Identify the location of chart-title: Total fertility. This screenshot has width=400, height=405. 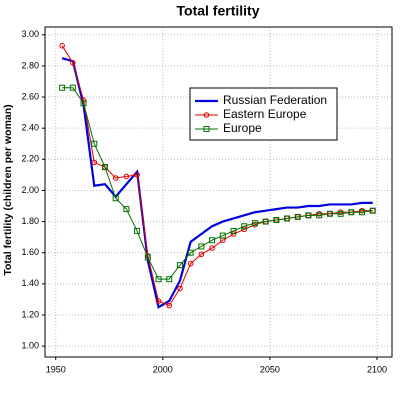
(218, 11).